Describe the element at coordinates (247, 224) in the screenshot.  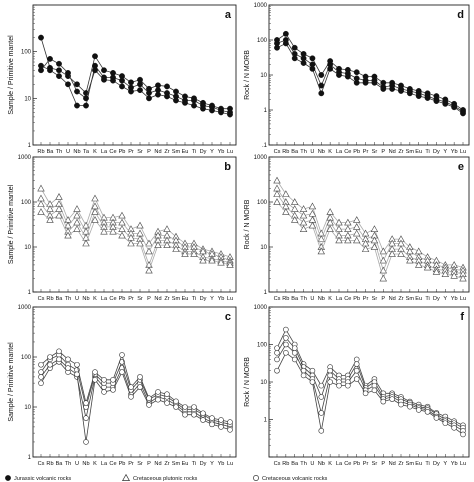
I see `y-axis-label: Rock / N MORB` at that location.